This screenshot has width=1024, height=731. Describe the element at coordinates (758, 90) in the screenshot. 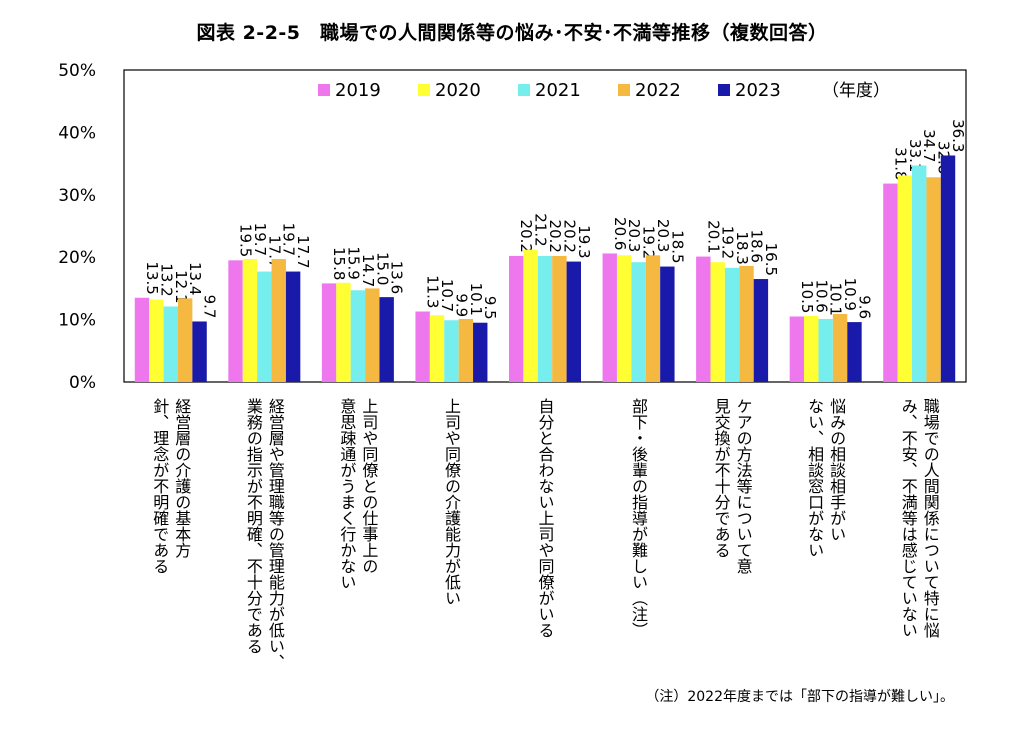

I see `legend-label: 2023` at that location.